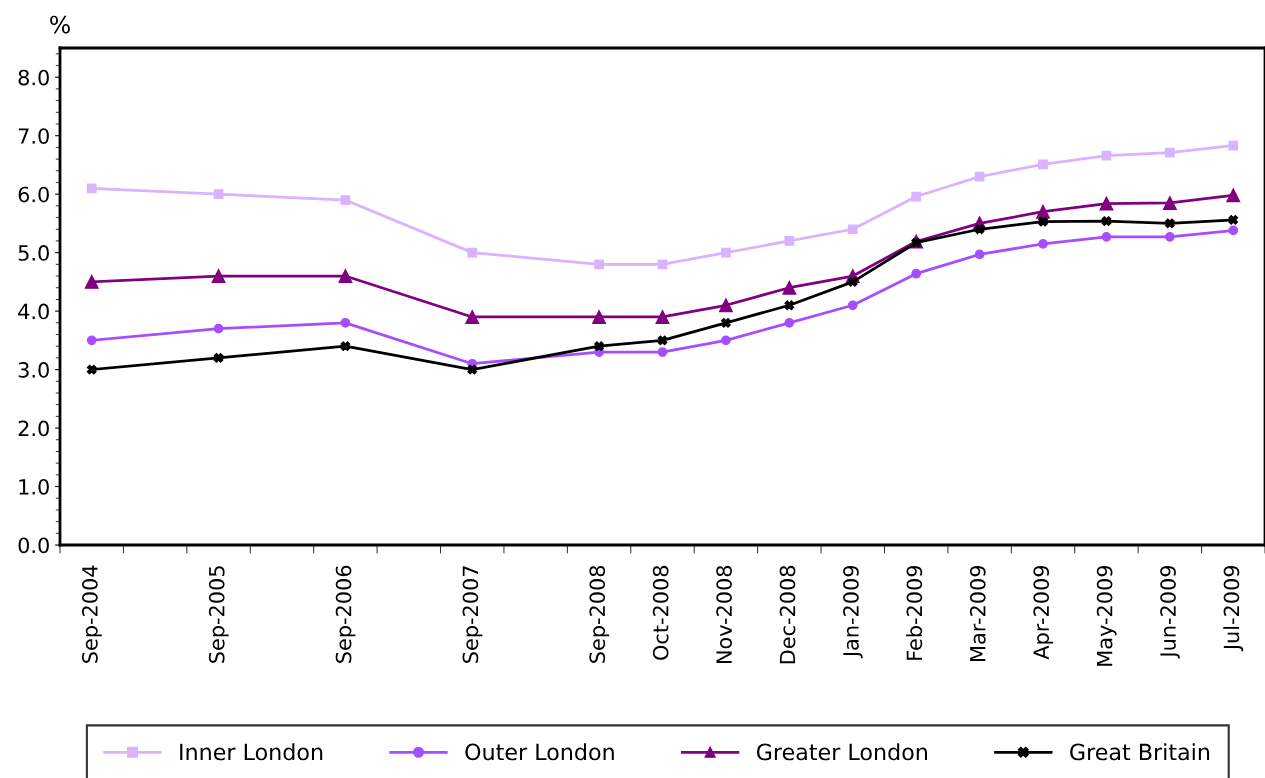 The image size is (1265, 778). I want to click on legend-label: Great Britain, so click(1140, 752).